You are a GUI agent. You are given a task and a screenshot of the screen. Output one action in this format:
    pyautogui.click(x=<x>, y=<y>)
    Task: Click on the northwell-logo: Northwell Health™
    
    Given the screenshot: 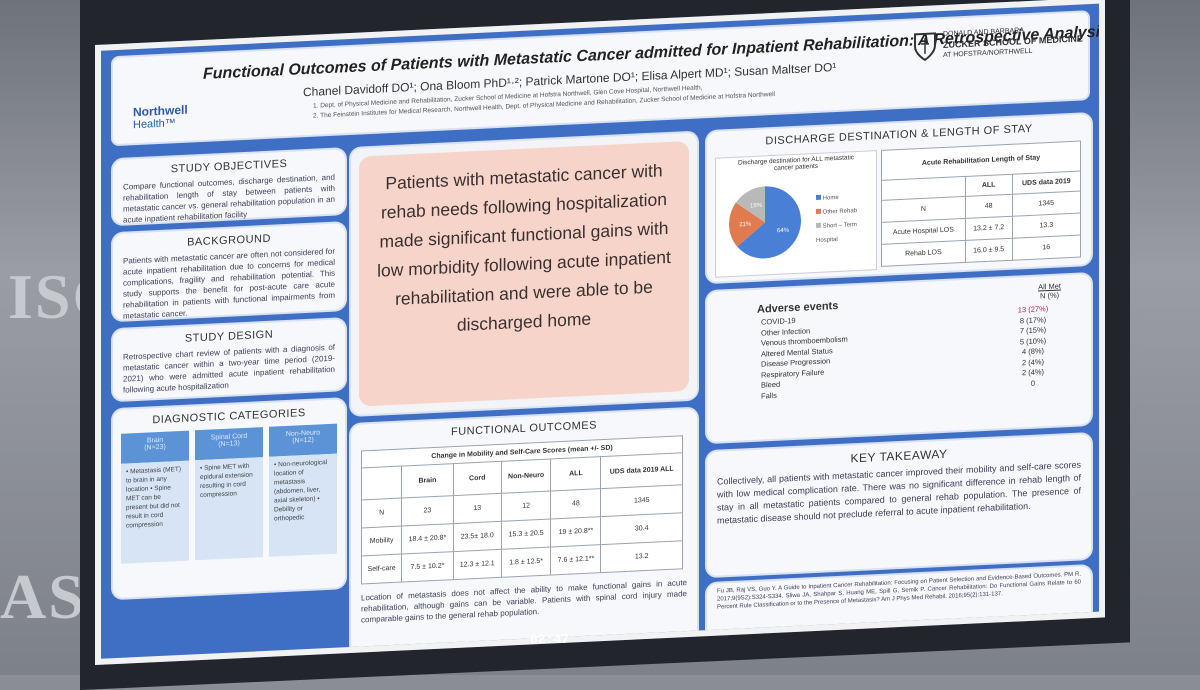 What is the action you would take?
    pyautogui.click(x=160, y=117)
    